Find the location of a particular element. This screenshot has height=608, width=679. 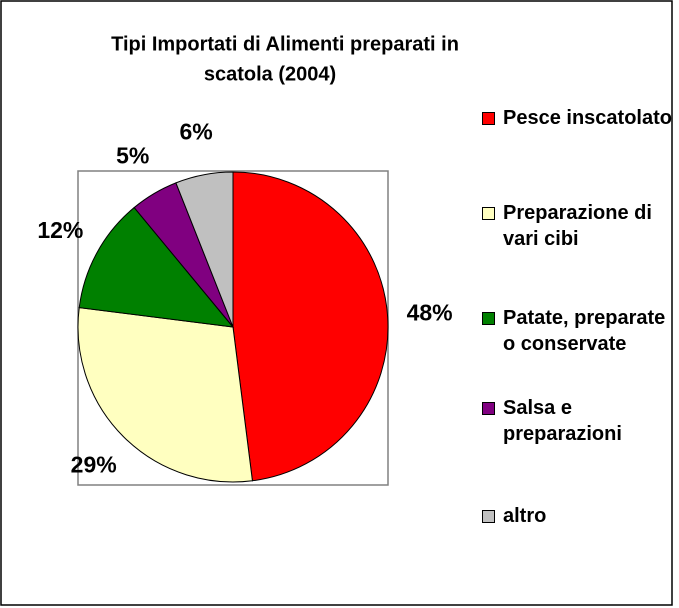

chart-title: Tipi Importati di Alimenti preparati in is located at coordinates (285, 44).